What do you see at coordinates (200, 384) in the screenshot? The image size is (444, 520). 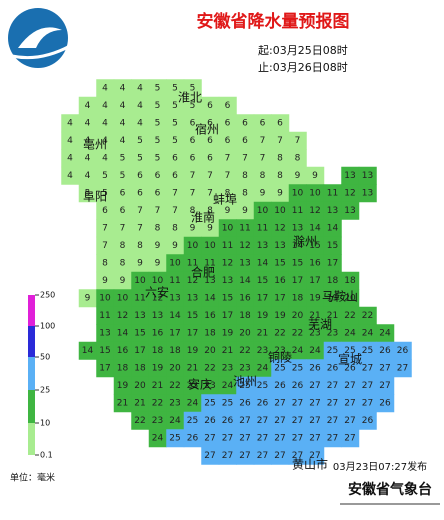 I see `city-label: 安庆` at bounding box center [200, 384].